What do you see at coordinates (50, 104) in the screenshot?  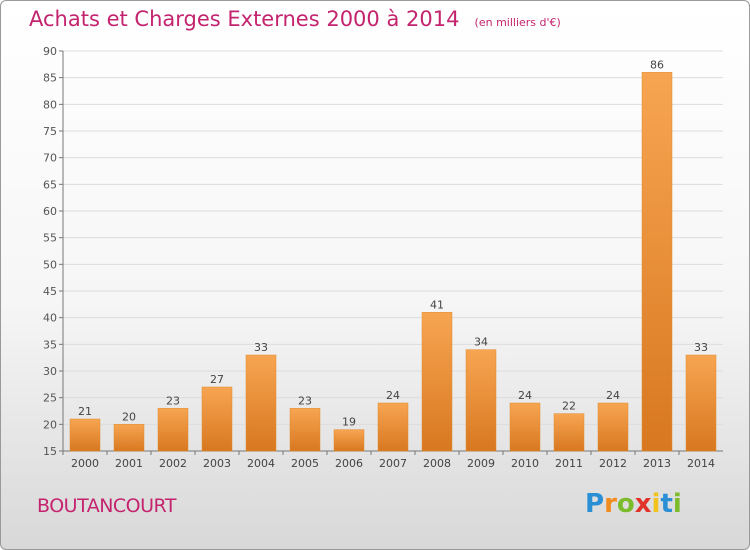 I see `y-tick-label: 80` at bounding box center [50, 104].